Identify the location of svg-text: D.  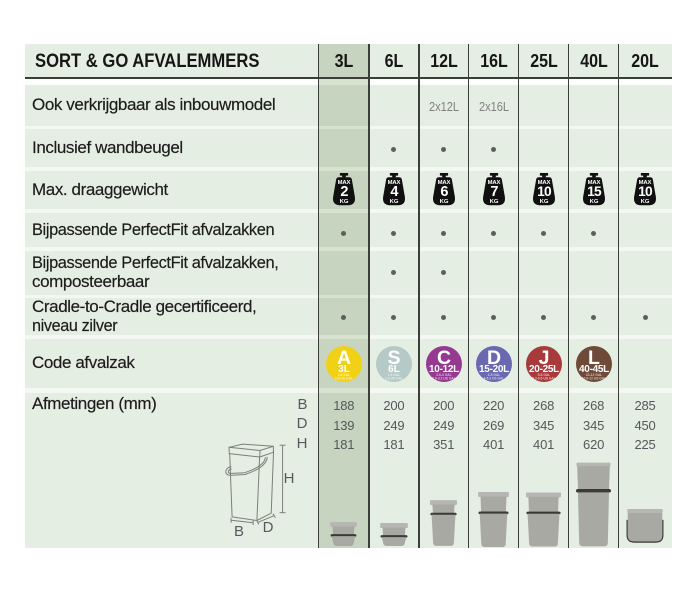
(494, 357).